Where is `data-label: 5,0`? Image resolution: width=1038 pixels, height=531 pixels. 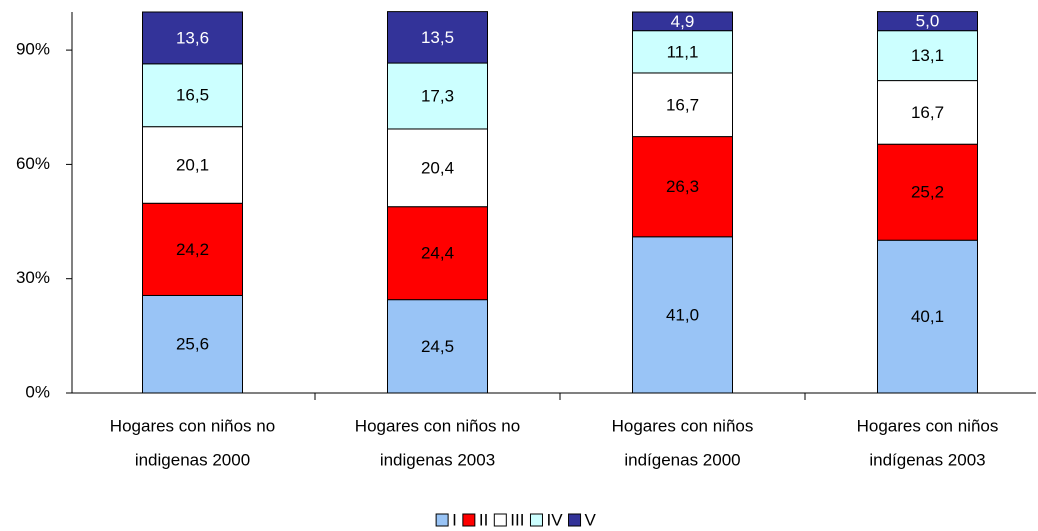 data-label: 5,0 is located at coordinates (928, 21).